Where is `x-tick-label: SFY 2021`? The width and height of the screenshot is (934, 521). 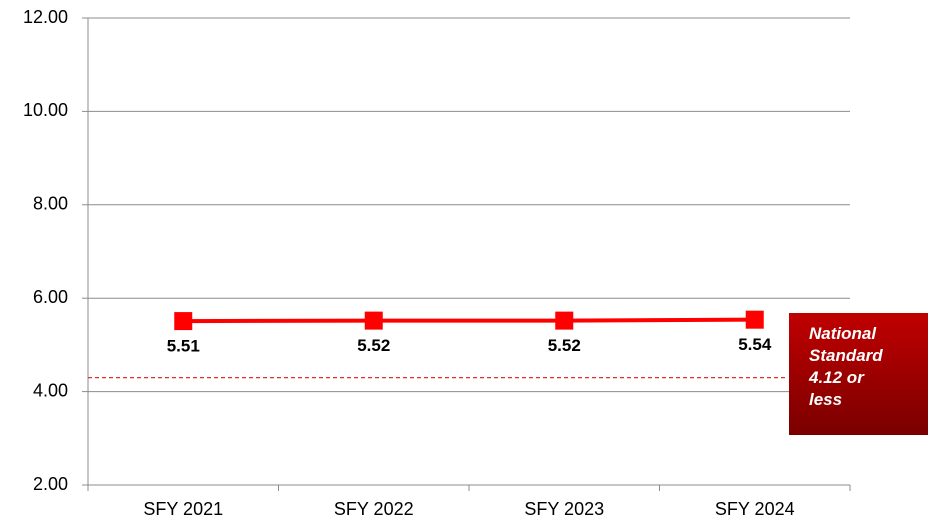 x-tick-label: SFY 2021 is located at coordinates (183, 509).